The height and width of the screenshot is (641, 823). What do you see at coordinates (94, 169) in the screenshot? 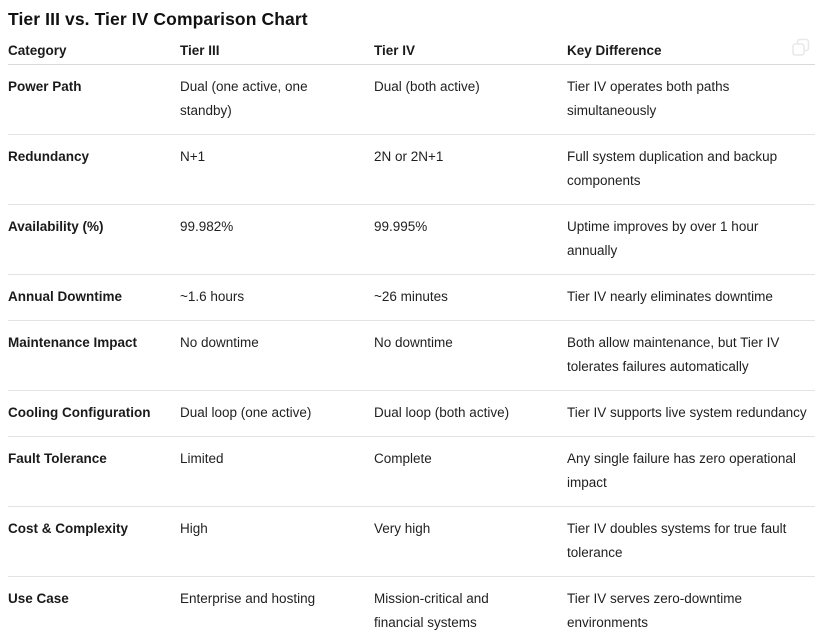
I see `category-cell: Redundancy` at bounding box center [94, 169].